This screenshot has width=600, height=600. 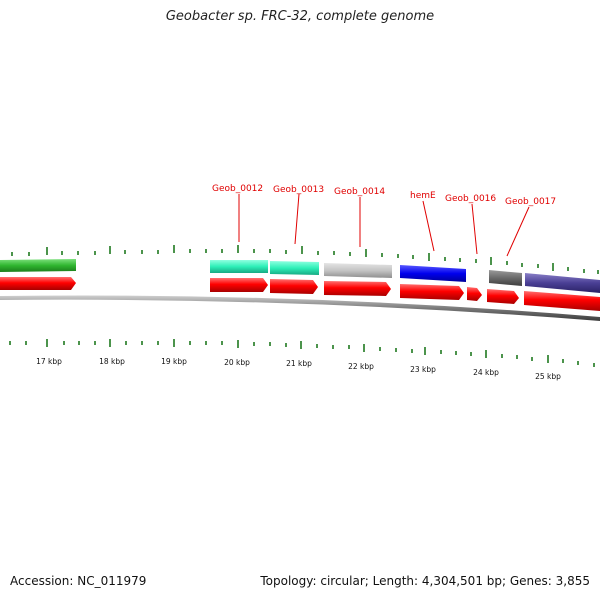 I want to click on kbp-label: 21 kbp, so click(x=299, y=363).